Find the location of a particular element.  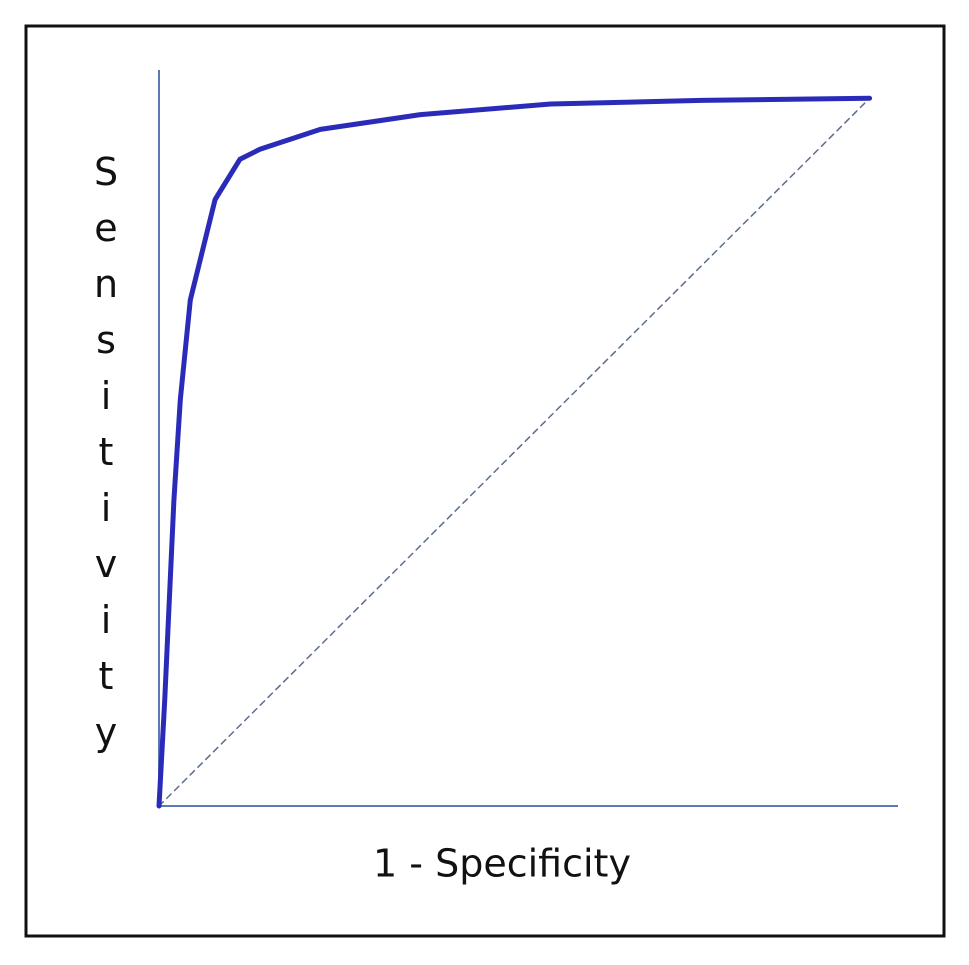

y-axis-label: Sensitivity is located at coordinates (106, 458).